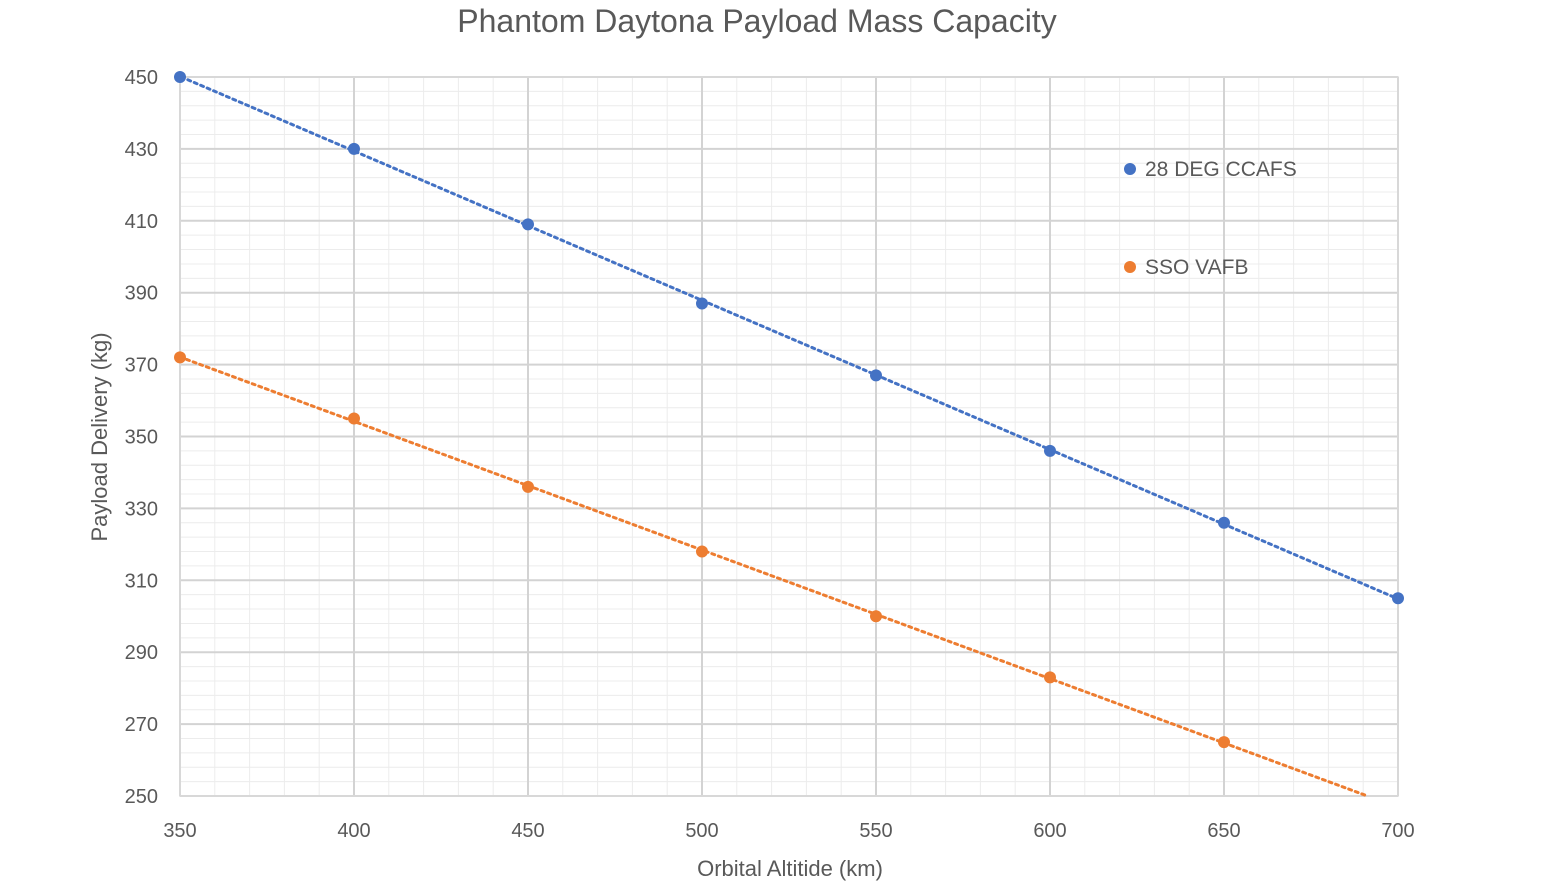  Describe the element at coordinates (701, 831) in the screenshot. I see `x-tick-label: 500` at that location.